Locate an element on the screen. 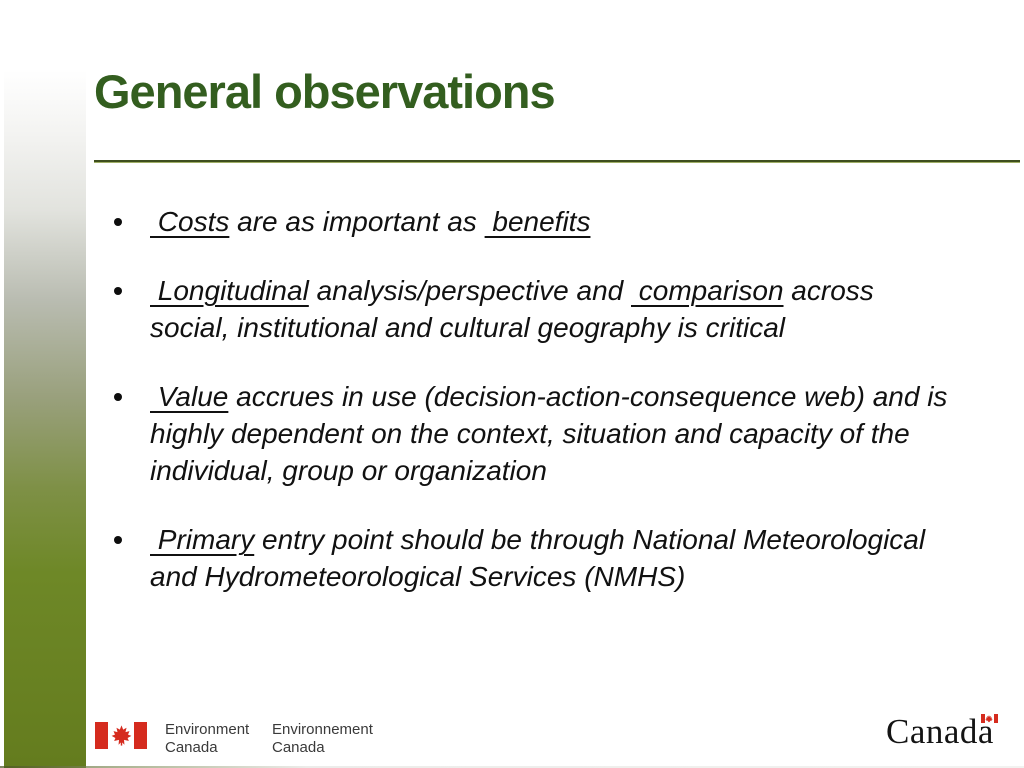 The width and height of the screenshot is (1024, 768). dept-name-french: Environnement Canada is located at coordinates (322, 739).